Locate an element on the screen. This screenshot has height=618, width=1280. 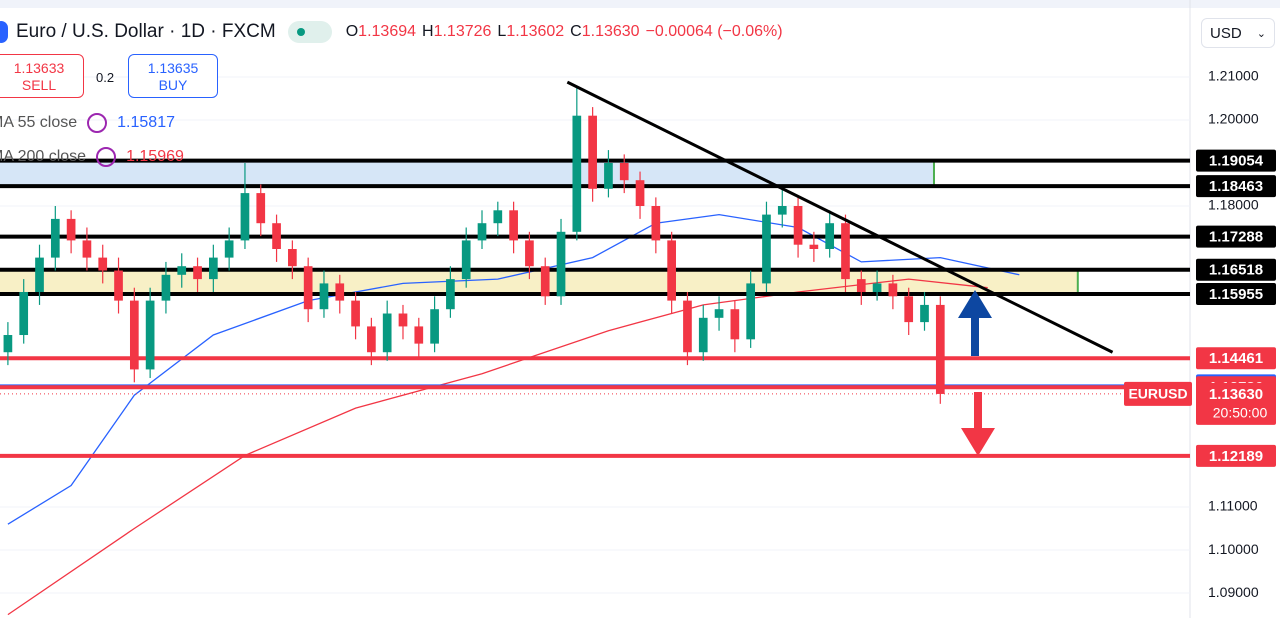
price-label: 1.16518 is located at coordinates (1236, 270).